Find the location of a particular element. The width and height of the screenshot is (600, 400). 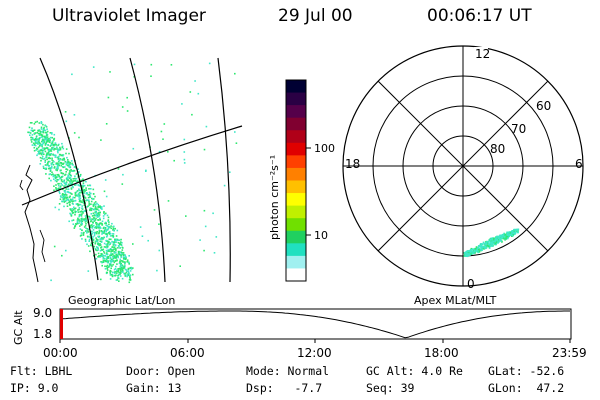

glon-info: GLon: 47.2 is located at coordinates (526, 388).